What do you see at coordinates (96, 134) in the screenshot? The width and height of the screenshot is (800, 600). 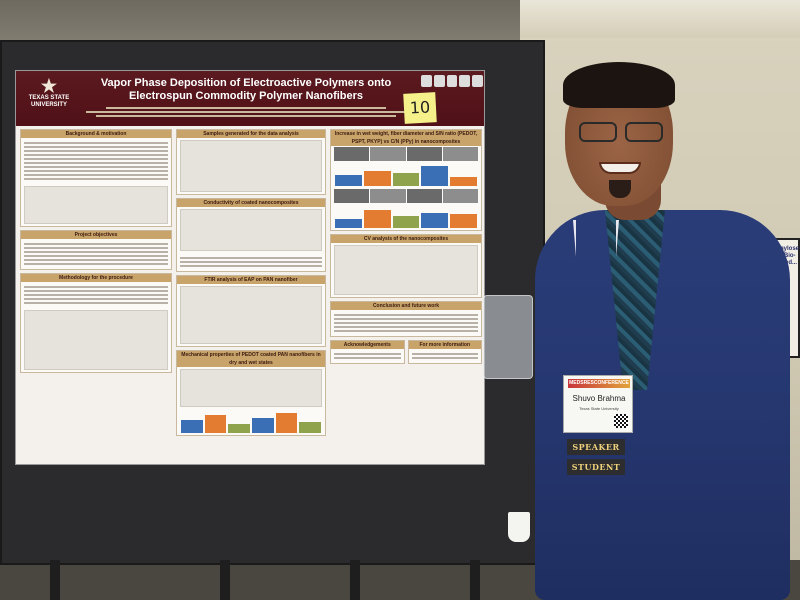 I see `section-heading: Background & motivation` at bounding box center [96, 134].